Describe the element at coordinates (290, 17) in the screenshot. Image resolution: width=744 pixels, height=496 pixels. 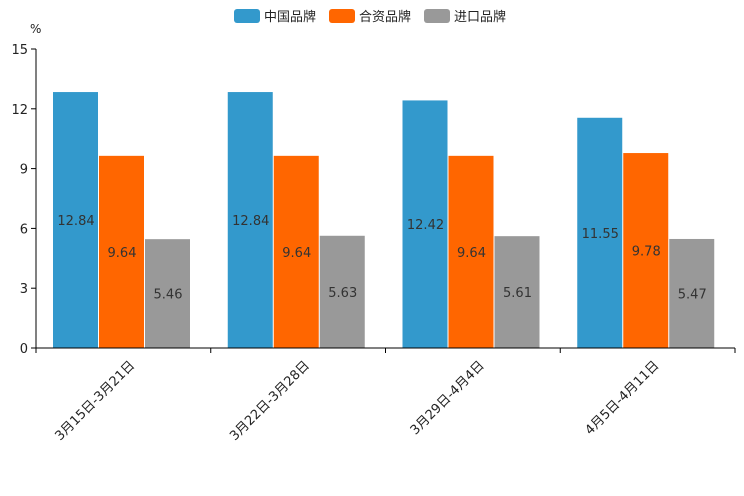
I see `legend-label: 中国品牌` at that location.